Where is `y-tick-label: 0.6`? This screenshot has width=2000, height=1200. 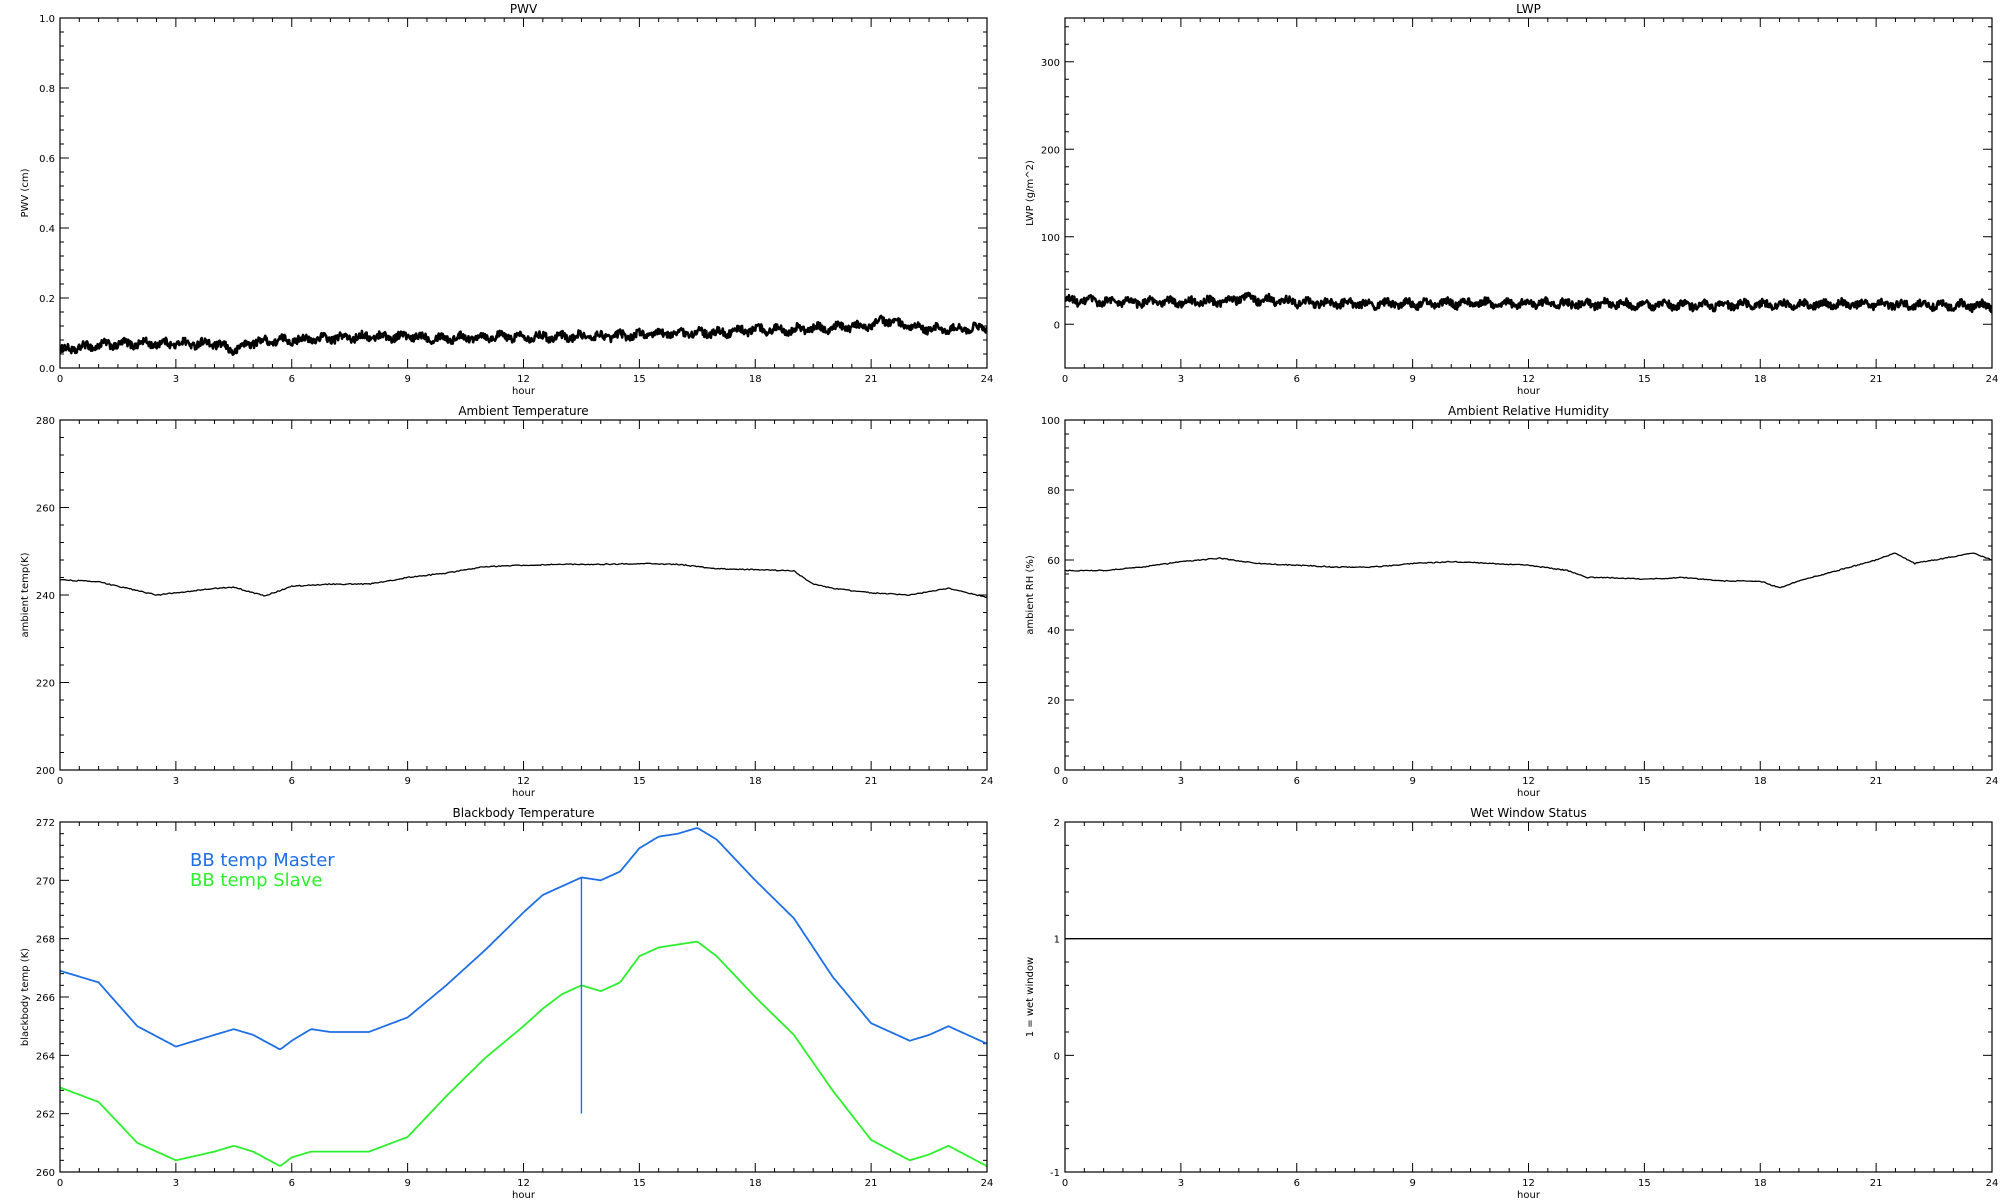
y-tick-label: 0.6 is located at coordinates (47, 159).